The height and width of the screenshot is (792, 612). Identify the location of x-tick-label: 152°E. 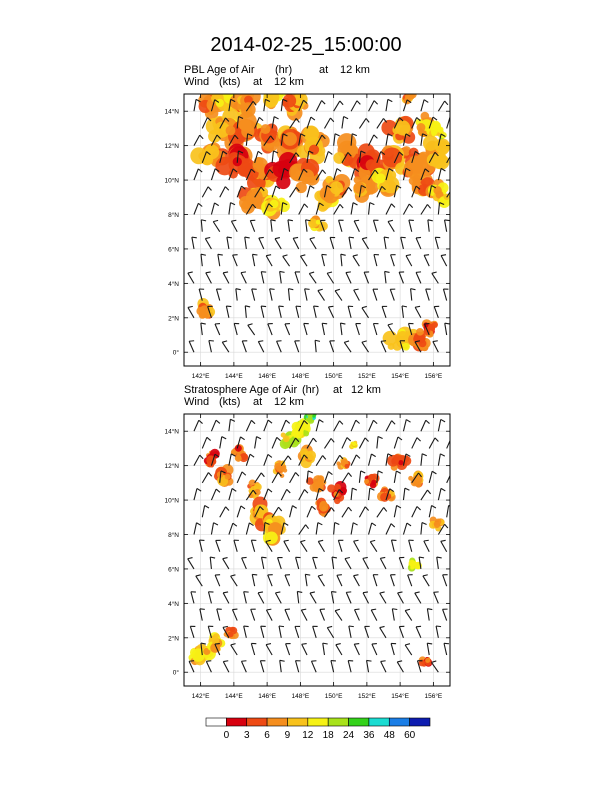
(367, 376).